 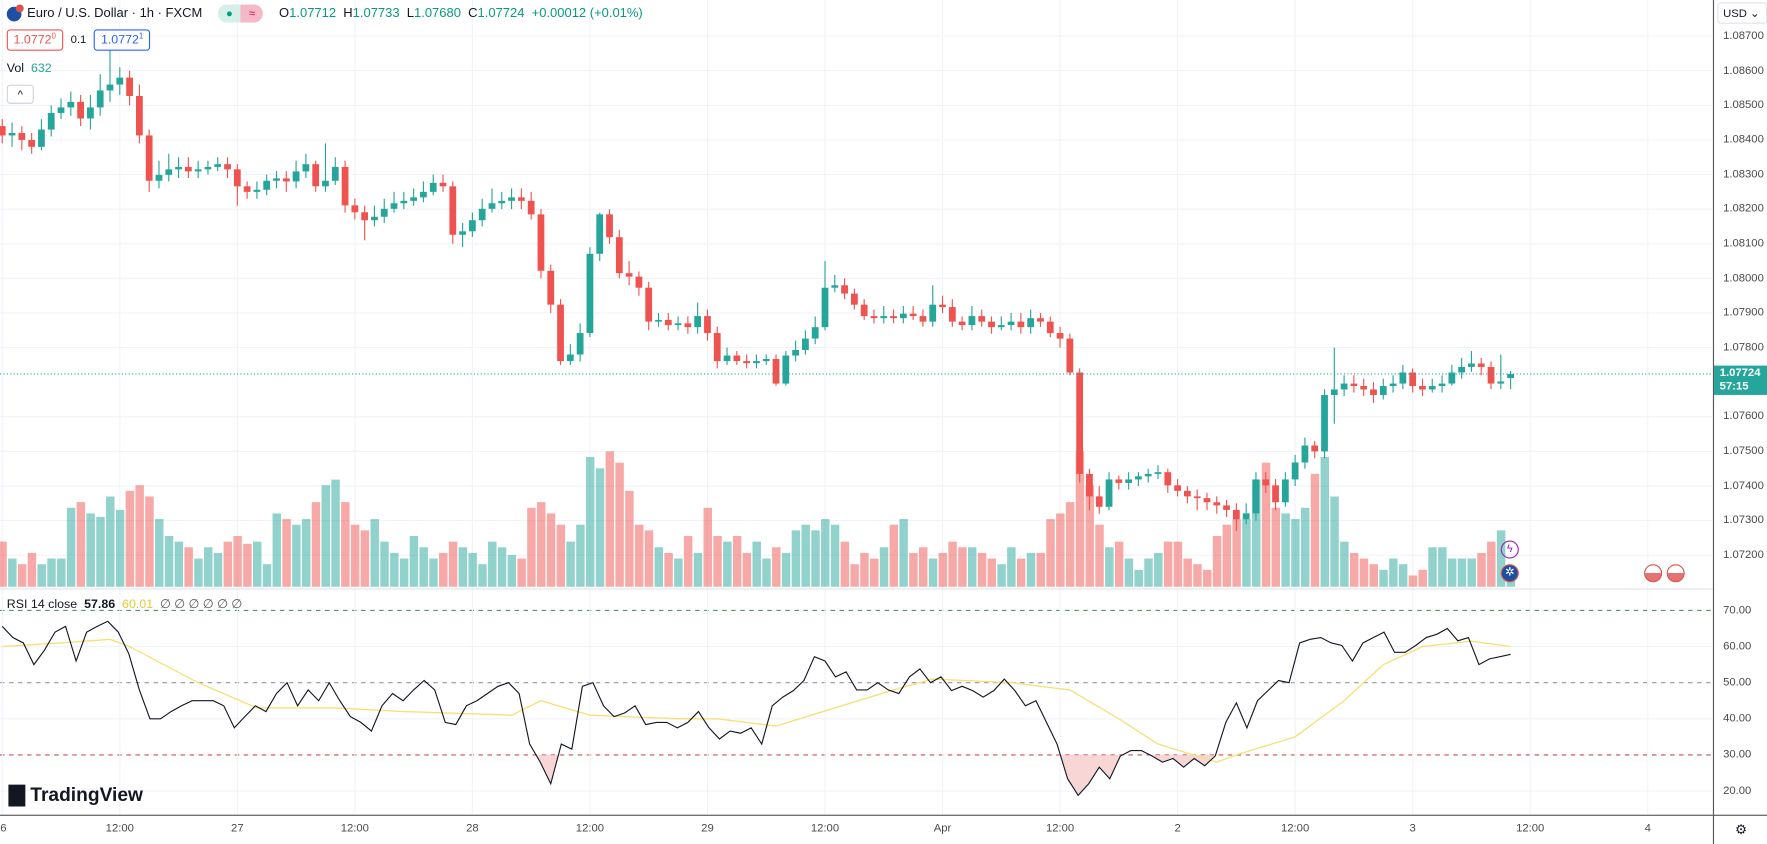 I want to click on currency-dropdown: USD ⌄, so click(x=1742, y=13).